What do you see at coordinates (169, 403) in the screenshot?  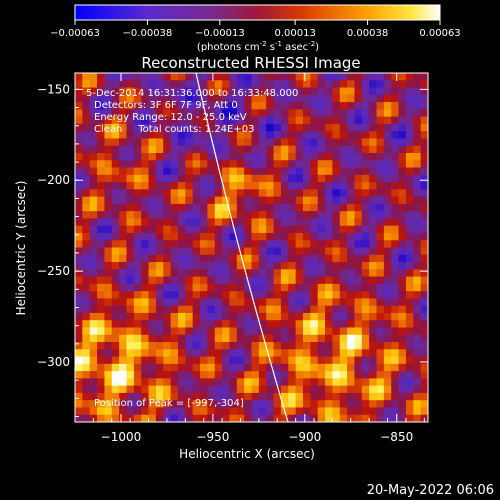 I see `peak-position-text: Position of Peak = [-997,-304]` at bounding box center [169, 403].